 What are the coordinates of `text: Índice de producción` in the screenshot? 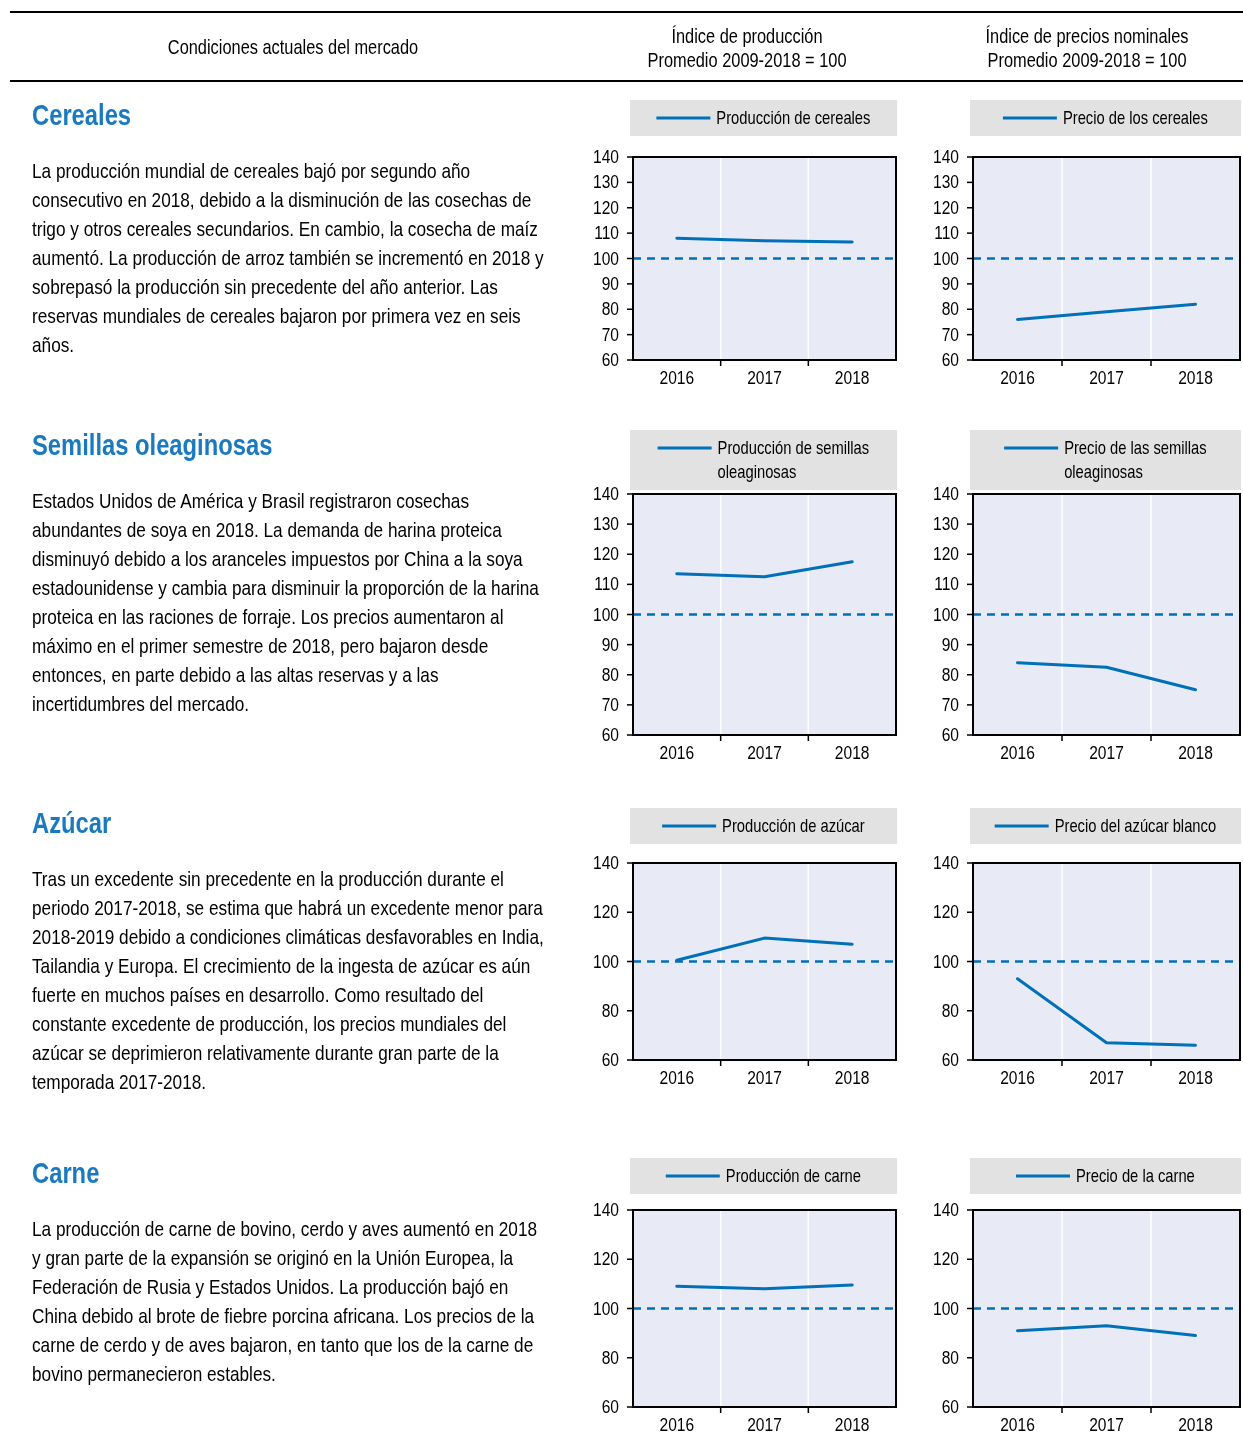 It's located at (747, 36).